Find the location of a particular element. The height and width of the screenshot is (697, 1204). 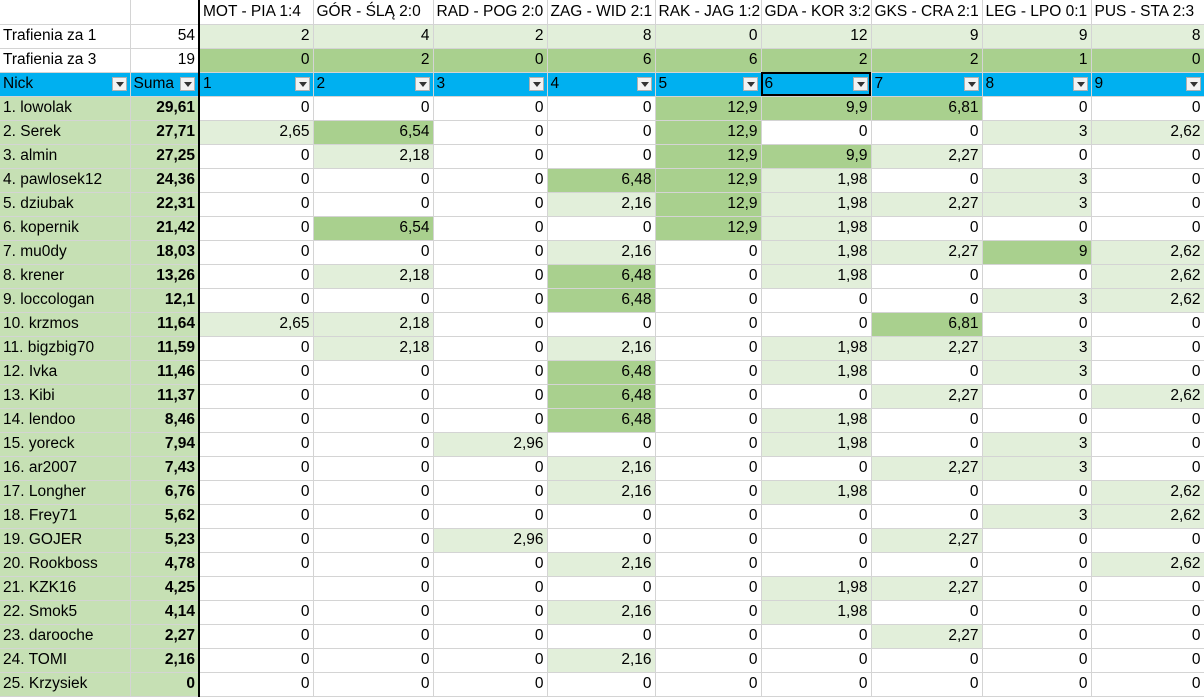

suma-cell: 7,43 is located at coordinates (165, 468).